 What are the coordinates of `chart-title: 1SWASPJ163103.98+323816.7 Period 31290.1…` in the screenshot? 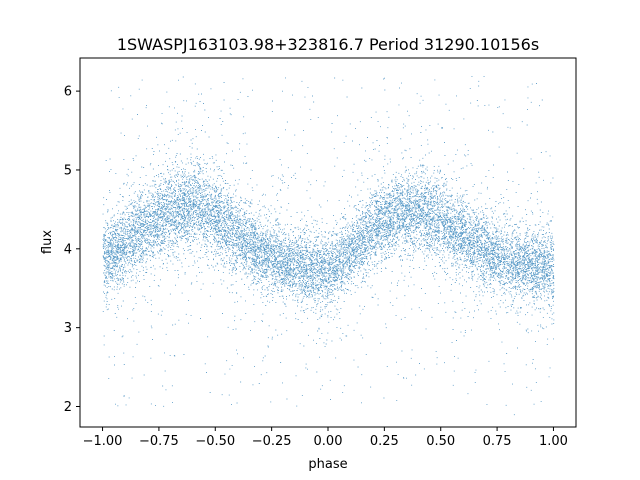 It's located at (328, 44).